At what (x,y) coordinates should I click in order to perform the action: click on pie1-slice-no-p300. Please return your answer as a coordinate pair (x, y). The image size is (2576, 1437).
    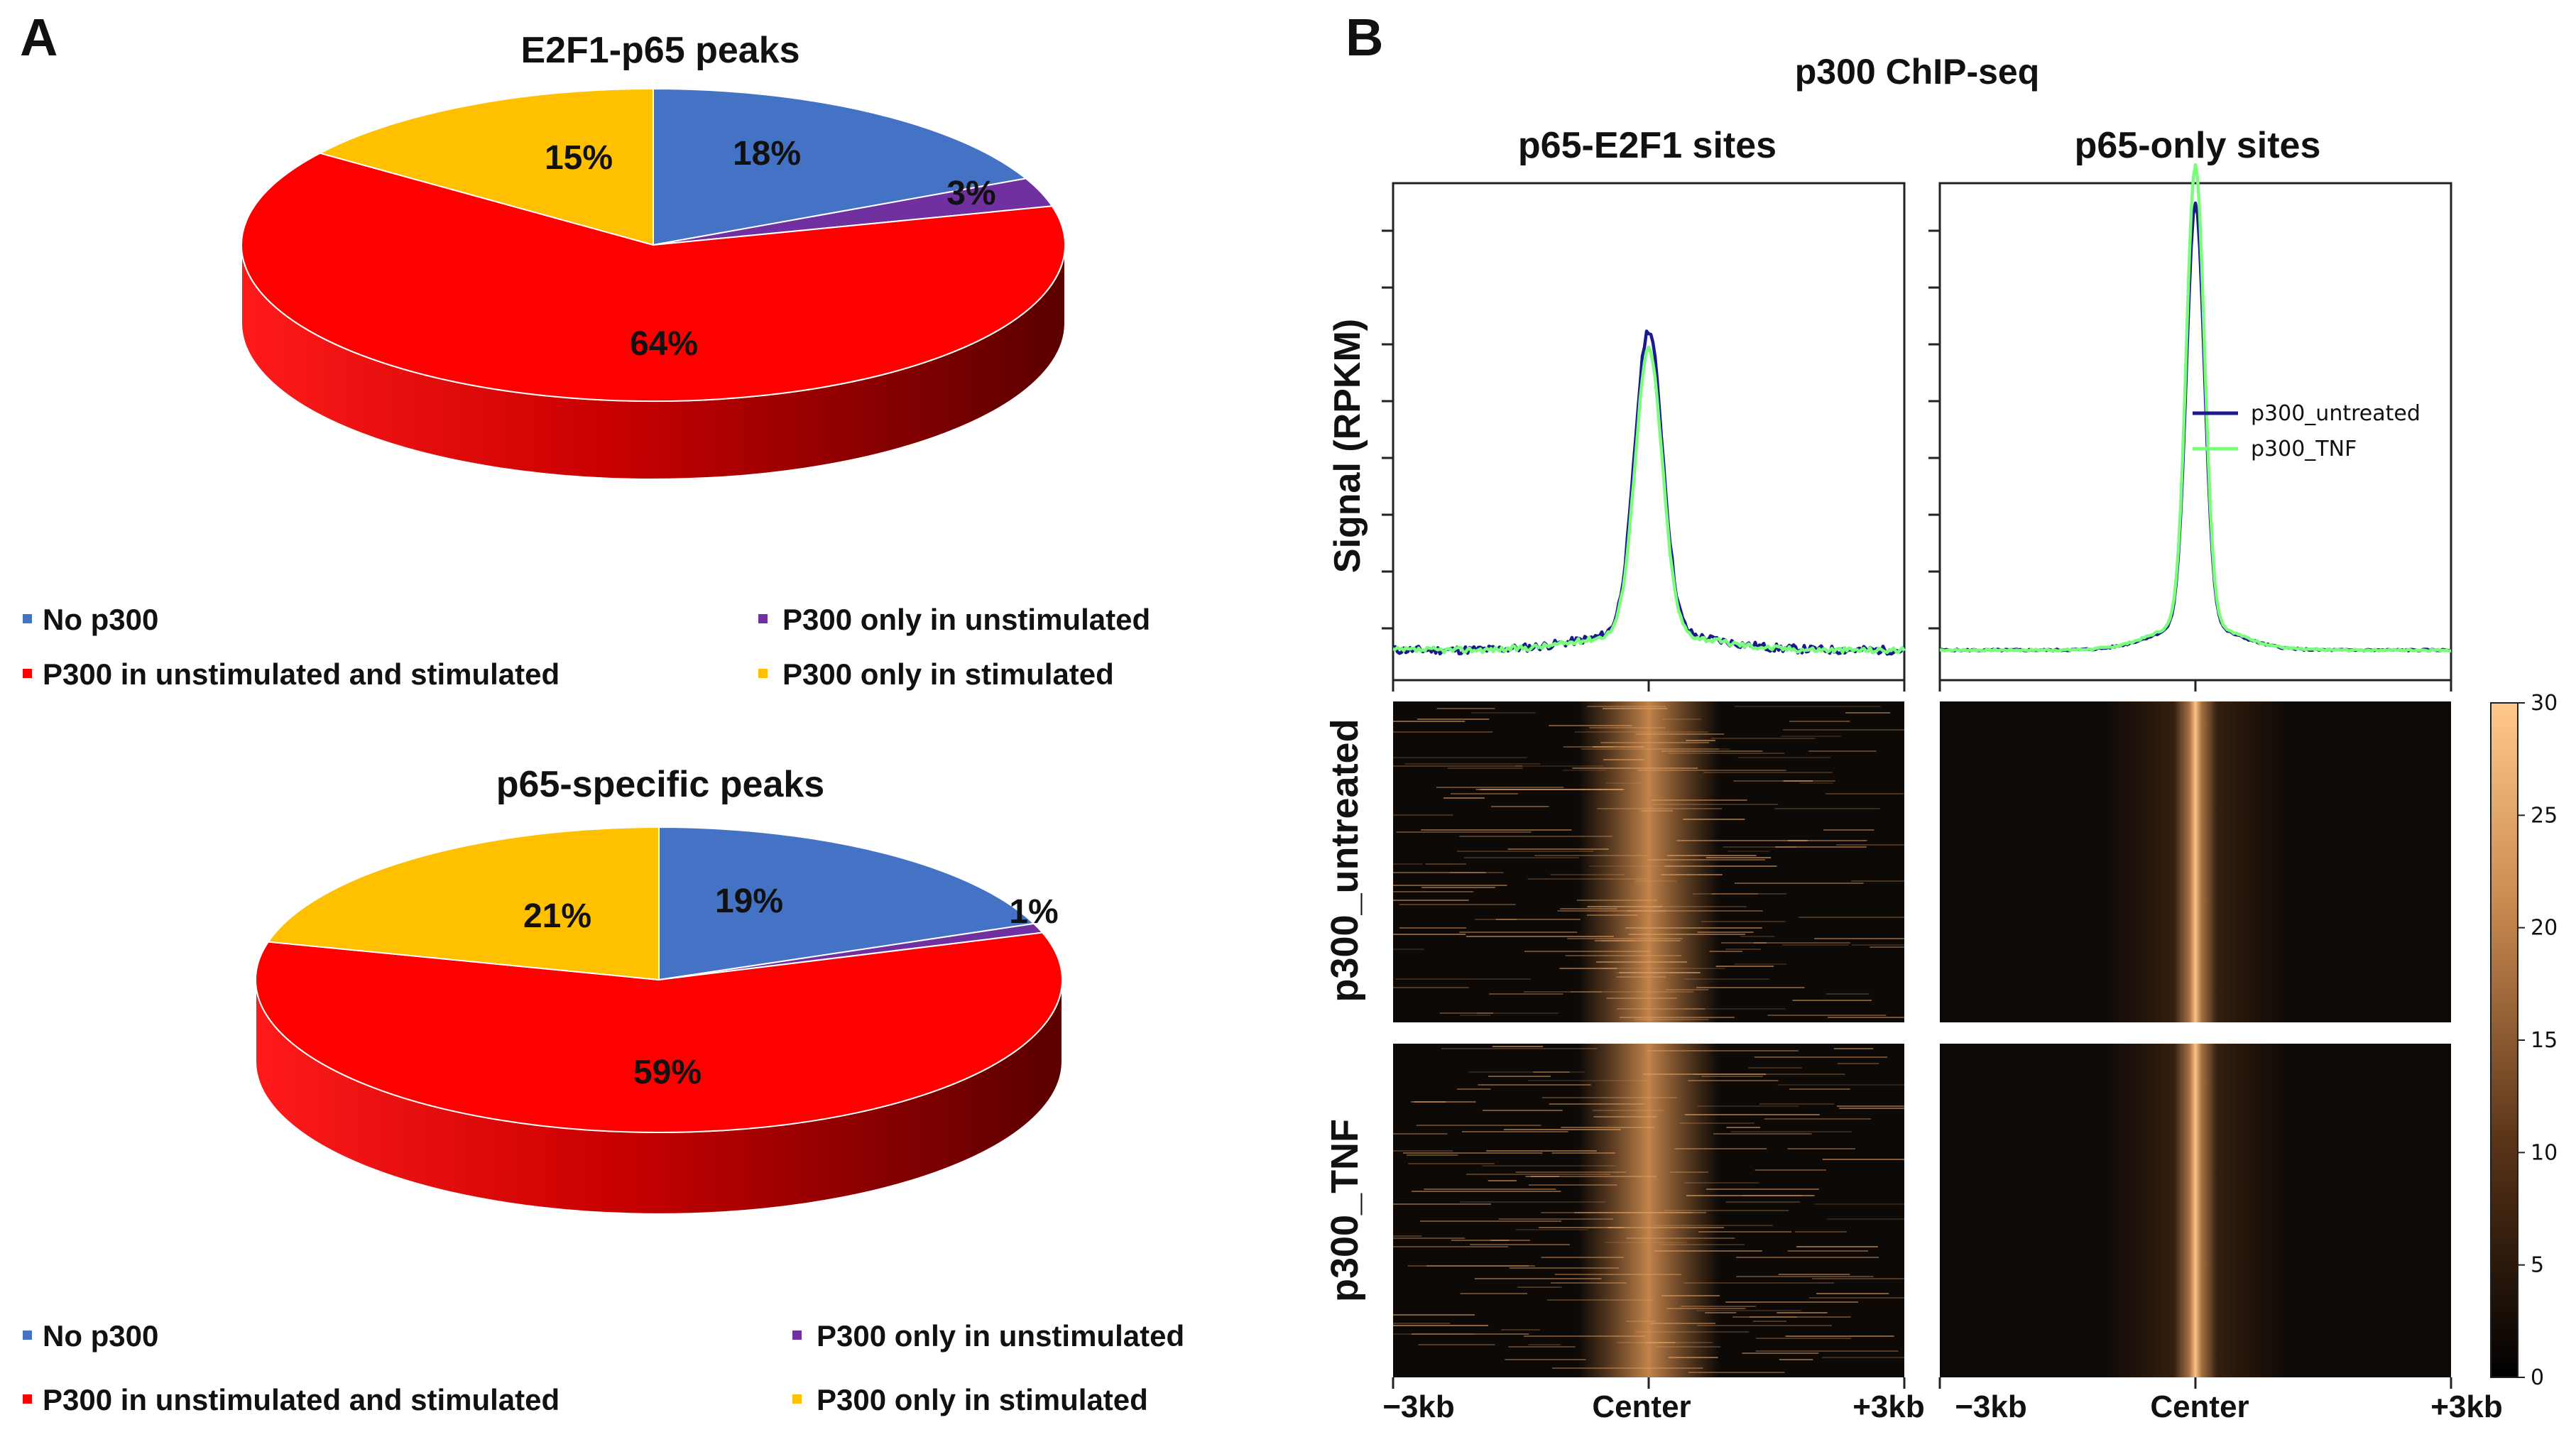
    Looking at the image, I should click on (840, 166).